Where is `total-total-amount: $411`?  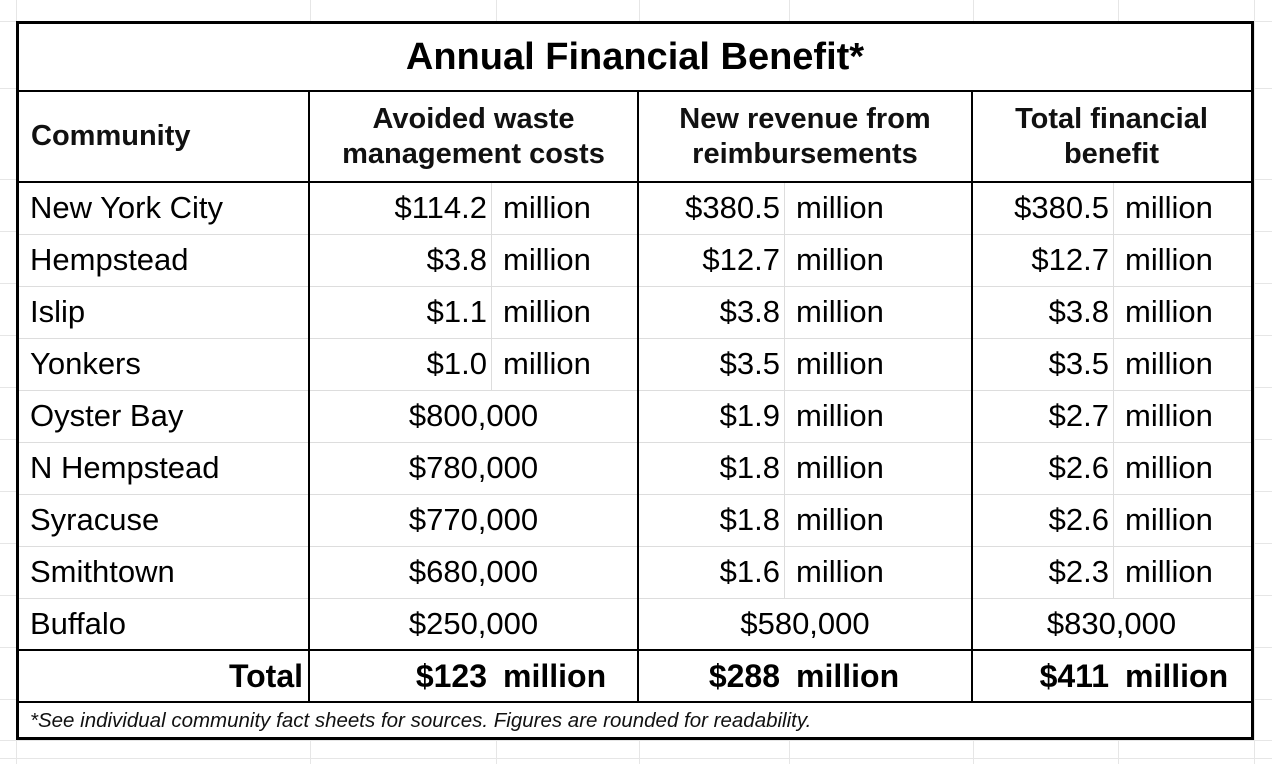
total-total-amount: $411 is located at coordinates (1074, 675).